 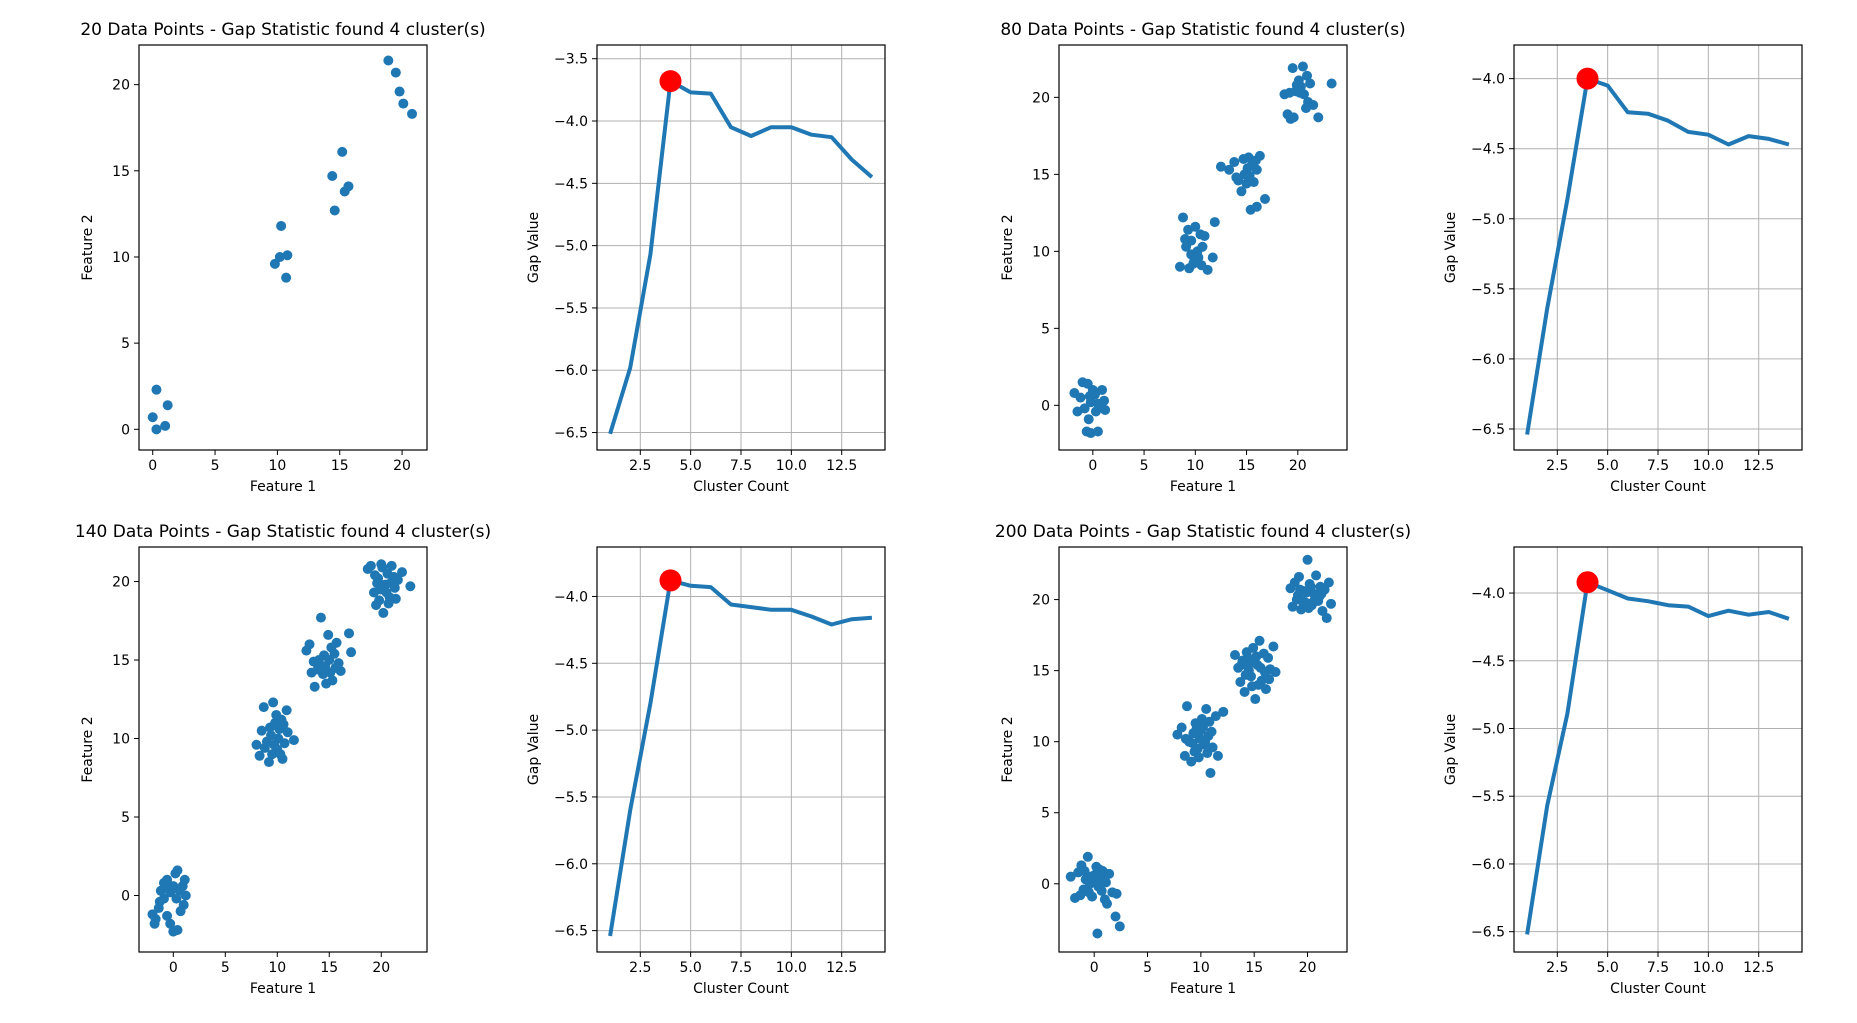 I want to click on y-tick-label: −5.5, so click(x=1488, y=797).